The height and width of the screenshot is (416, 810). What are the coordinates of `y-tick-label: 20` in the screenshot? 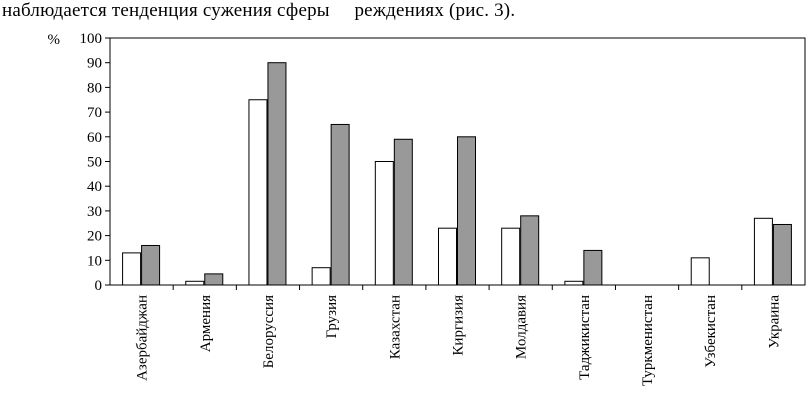 It's located at (94, 237).